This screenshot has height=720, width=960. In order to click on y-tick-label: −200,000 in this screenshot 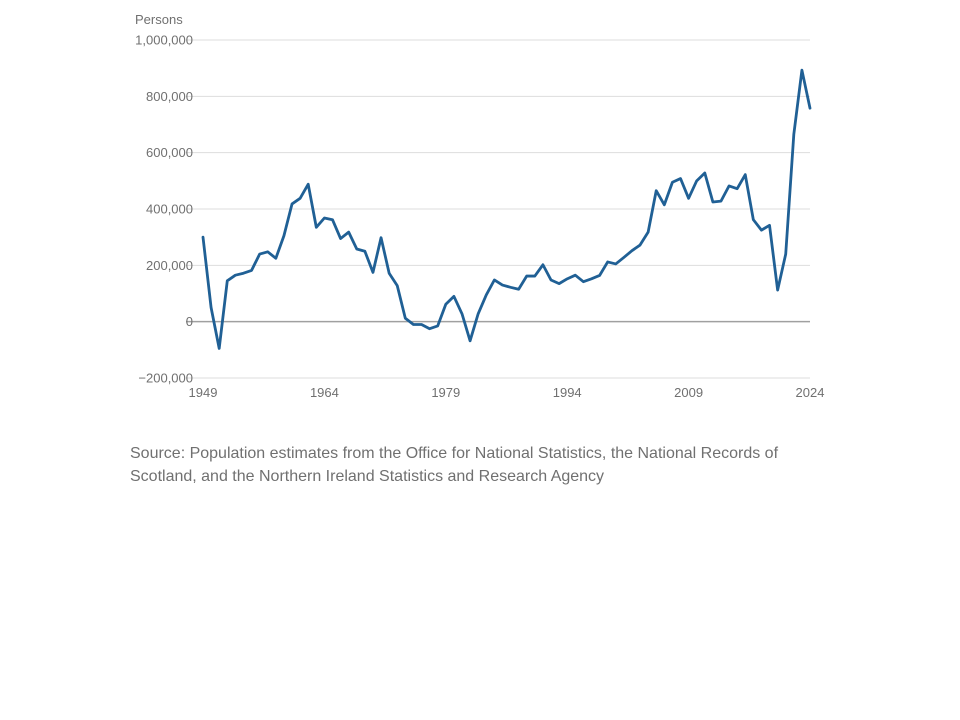, I will do `click(165, 378)`.